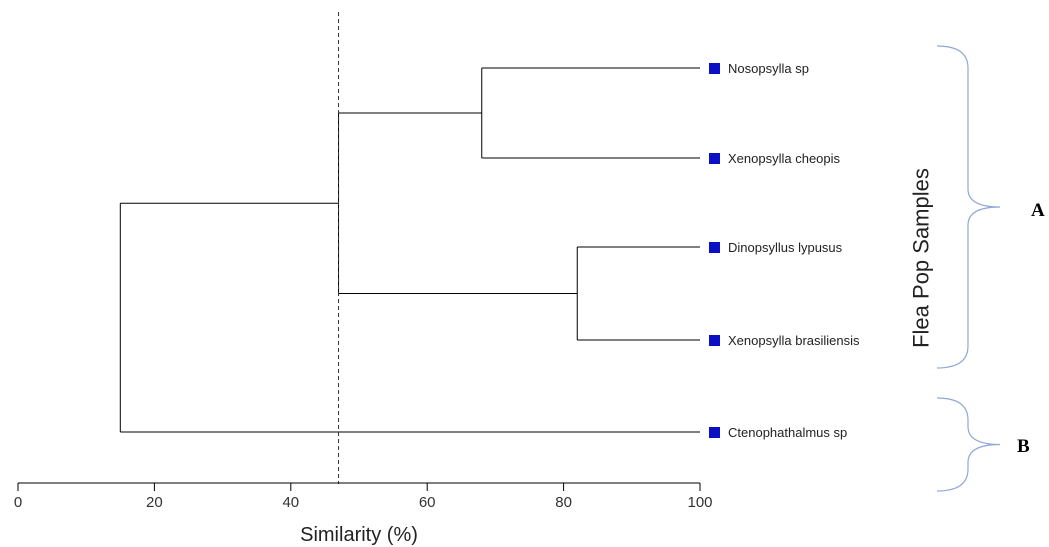 The width and height of the screenshot is (1049, 547). What do you see at coordinates (427, 502) in the screenshot?
I see `x-tick-label: 60` at bounding box center [427, 502].